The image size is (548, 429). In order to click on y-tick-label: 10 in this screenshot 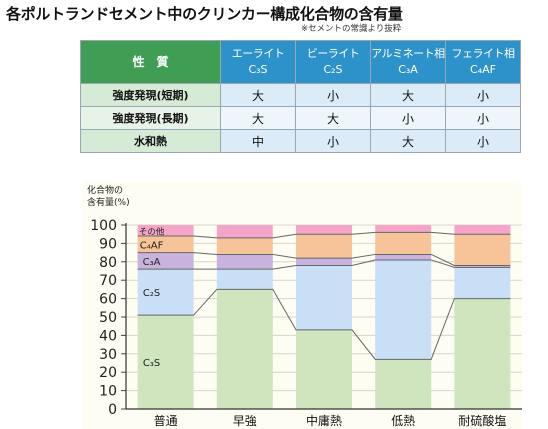, I will do `click(108, 392)`.